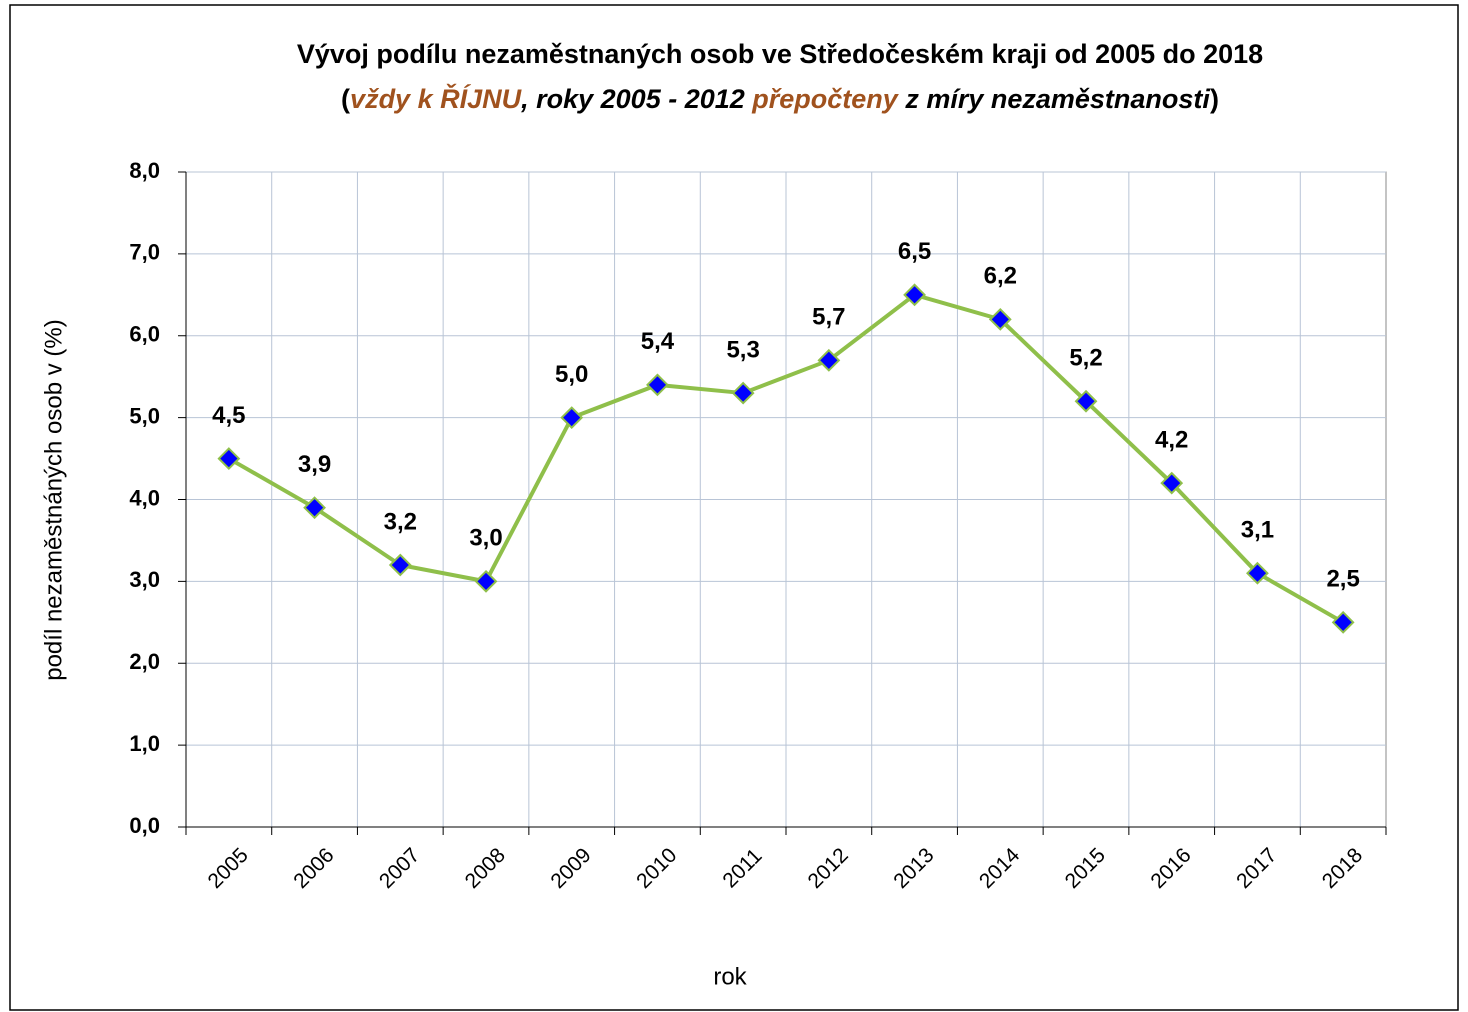 The image size is (1468, 1012). What do you see at coordinates (144, 415) in the screenshot?
I see `y-tick-label: 5,0` at bounding box center [144, 415].